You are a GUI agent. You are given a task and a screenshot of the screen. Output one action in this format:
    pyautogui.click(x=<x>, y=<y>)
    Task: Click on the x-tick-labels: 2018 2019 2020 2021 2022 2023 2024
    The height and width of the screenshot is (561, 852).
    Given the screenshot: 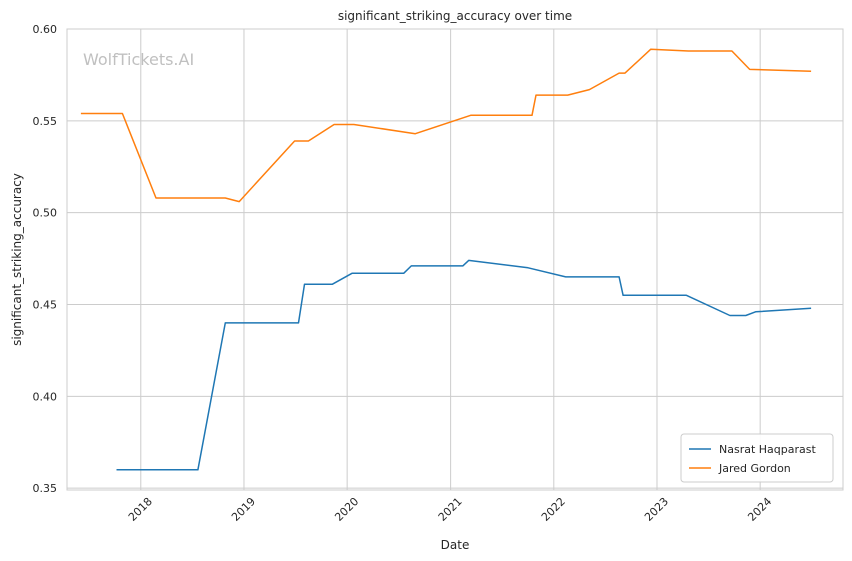 What is the action you would take?
    pyautogui.click(x=450, y=509)
    